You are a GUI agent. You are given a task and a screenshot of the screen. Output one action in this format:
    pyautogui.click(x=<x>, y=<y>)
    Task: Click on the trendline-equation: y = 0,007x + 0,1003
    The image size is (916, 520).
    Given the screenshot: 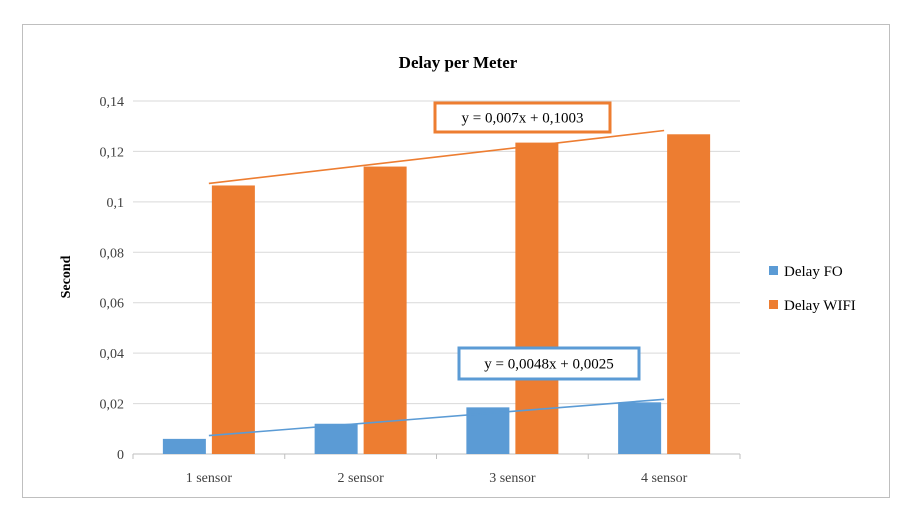 What is the action you would take?
    pyautogui.click(x=523, y=119)
    